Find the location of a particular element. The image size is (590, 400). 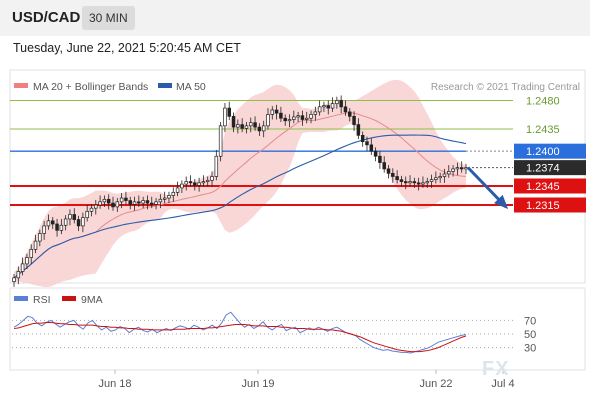

ma9-legend-swatch is located at coordinates (69, 298).